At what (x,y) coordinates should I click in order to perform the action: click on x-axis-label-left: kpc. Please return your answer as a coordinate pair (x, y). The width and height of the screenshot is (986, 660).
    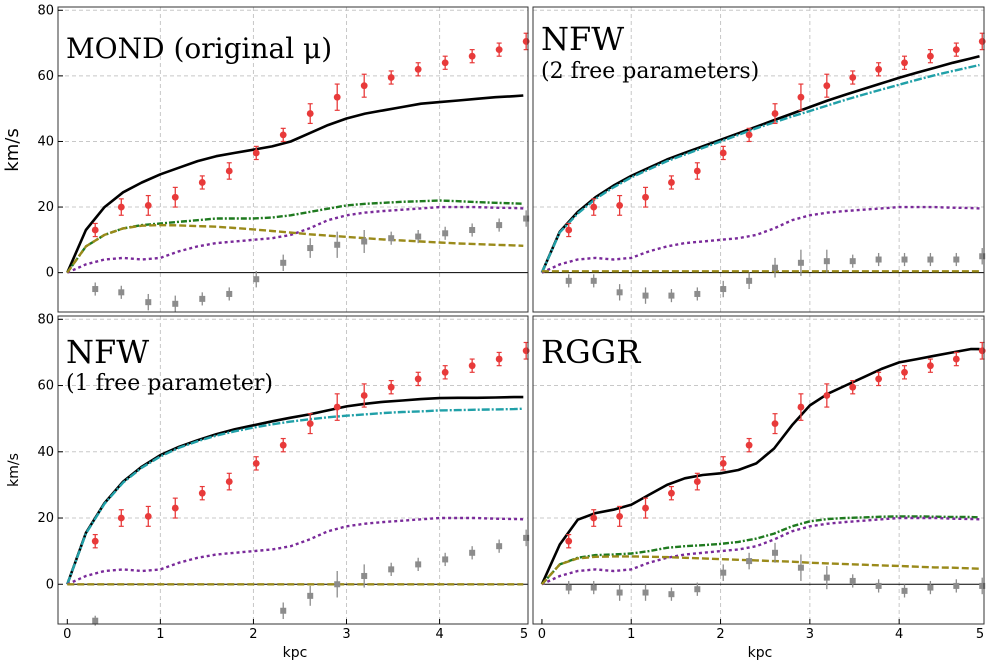
    Looking at the image, I should click on (295, 652).